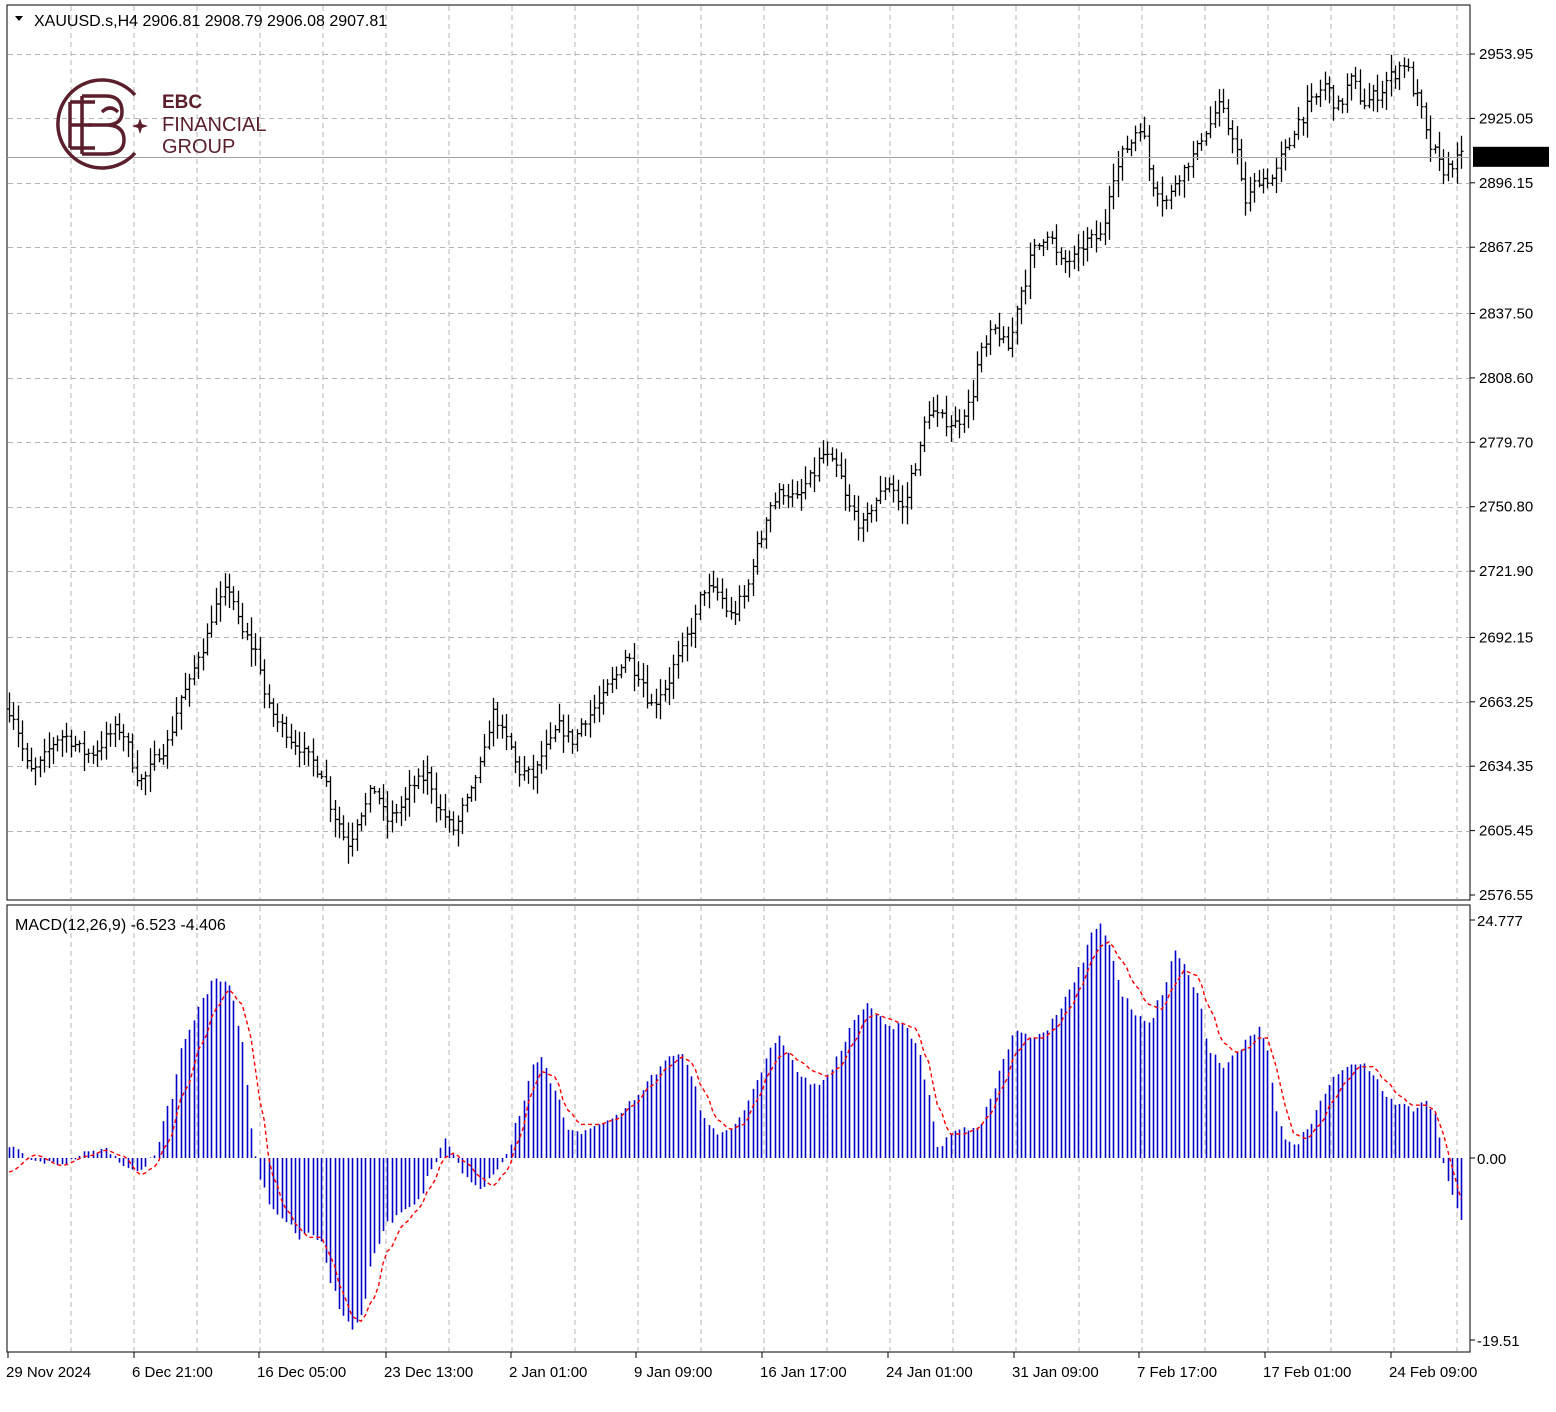 This screenshot has height=1412, width=1556. What do you see at coordinates (1506, 702) in the screenshot?
I see `price-tick-label: 2663.25` at bounding box center [1506, 702].